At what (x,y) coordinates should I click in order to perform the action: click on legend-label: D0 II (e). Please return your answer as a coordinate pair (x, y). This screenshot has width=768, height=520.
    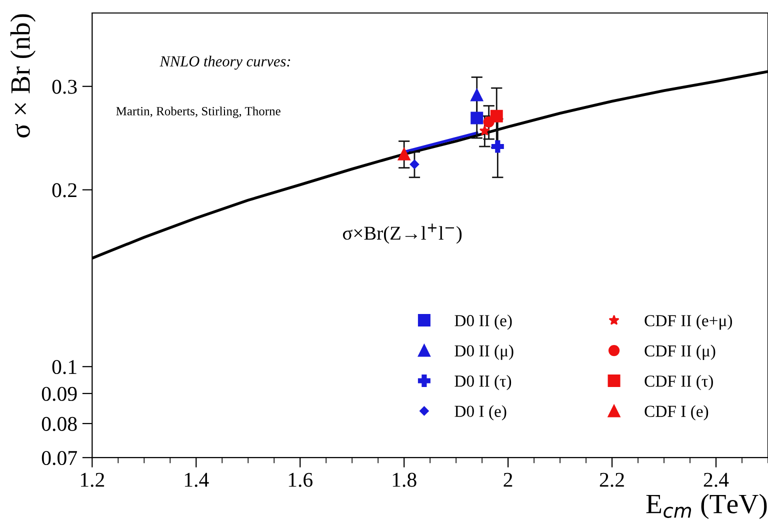
    Looking at the image, I should click on (483, 322).